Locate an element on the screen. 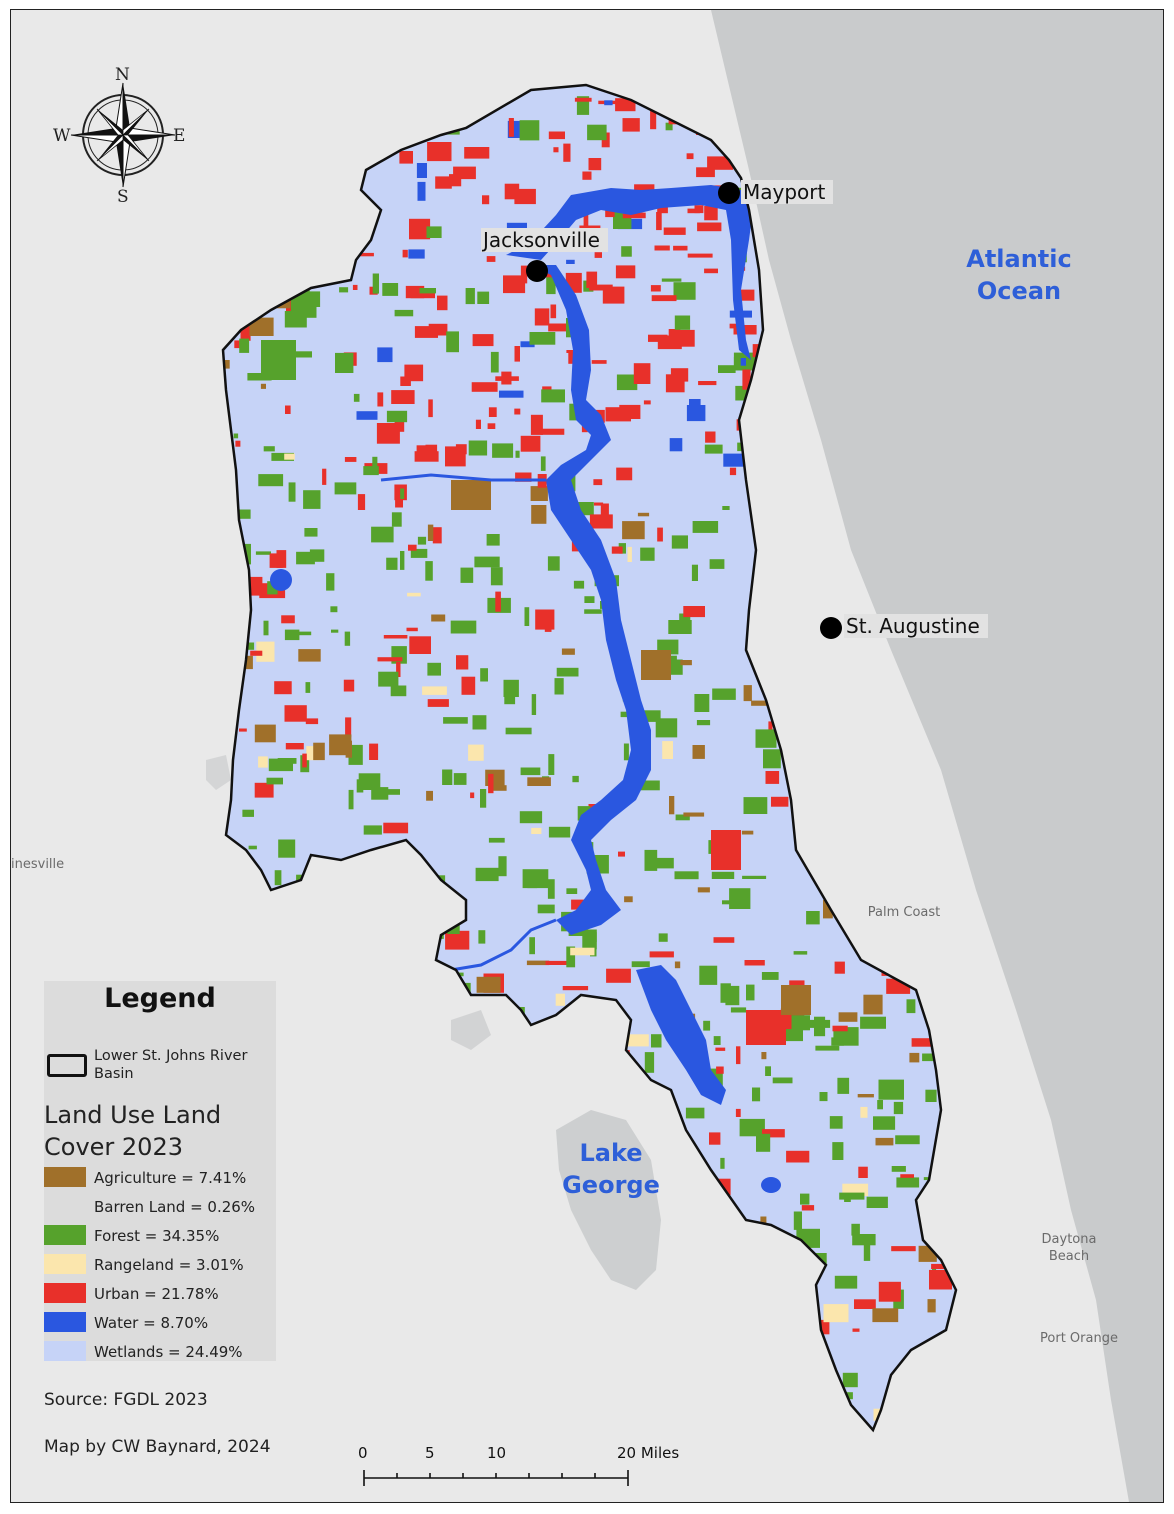 The height and width of the screenshot is (1514, 1174). credit-text: Map by CW Baynard, 2024 is located at coordinates (157, 1447).